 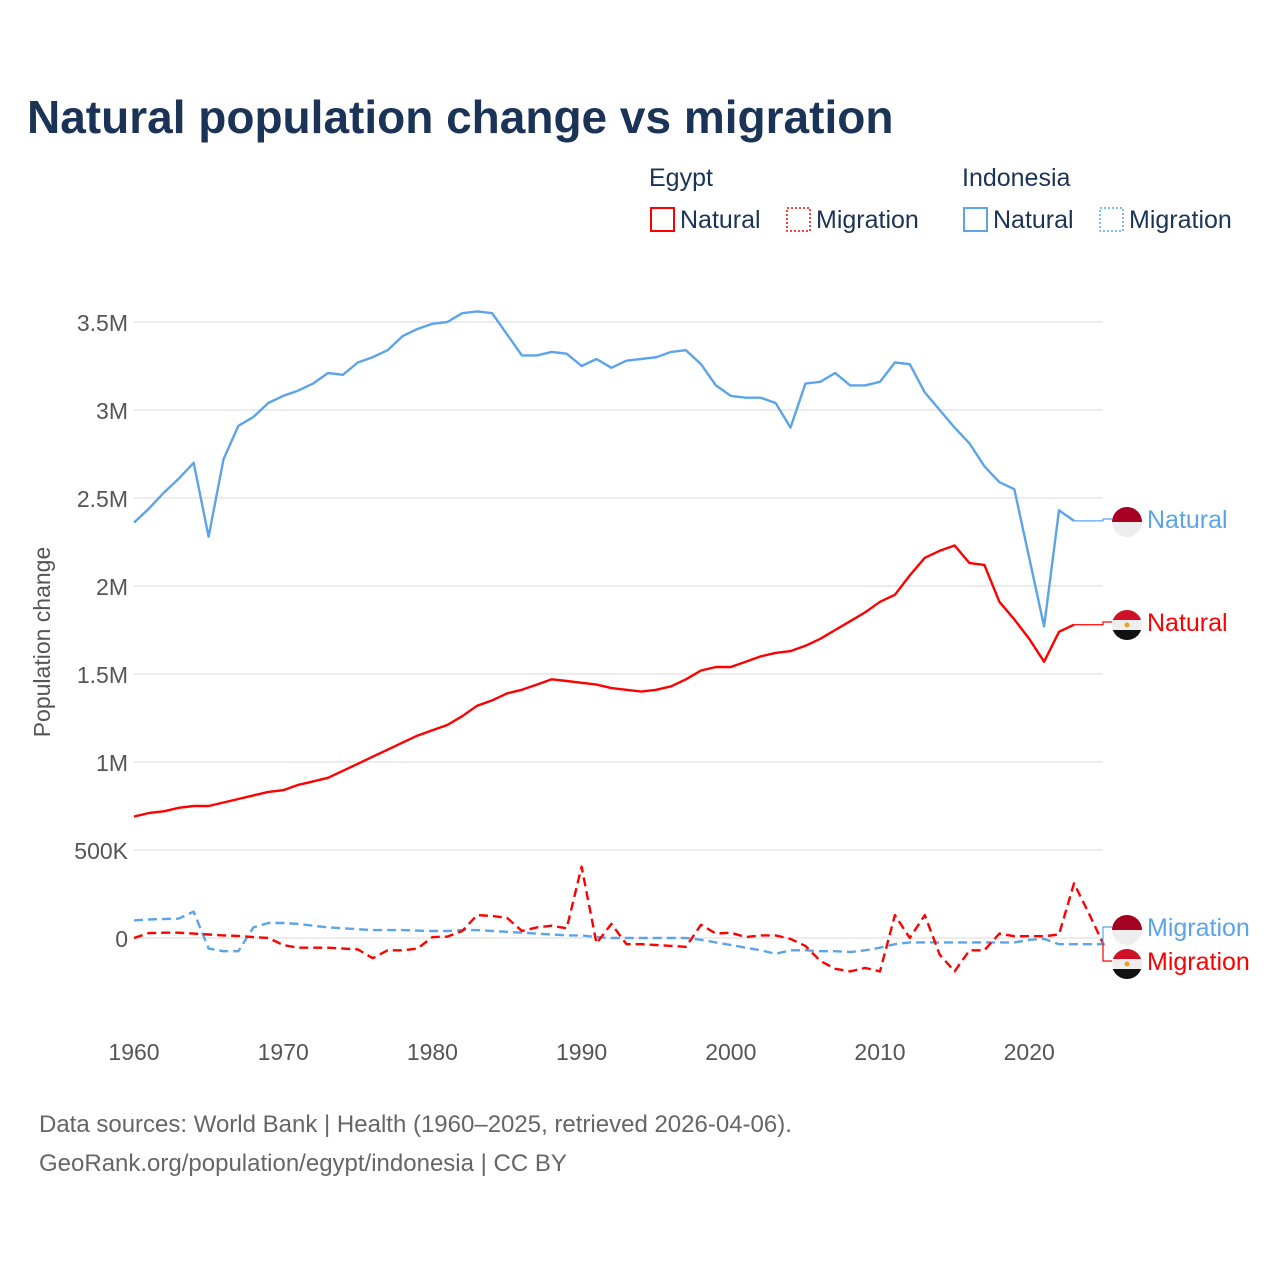 What do you see at coordinates (618, 932) in the screenshot?
I see `series-line-indonesia-migration` at bounding box center [618, 932].